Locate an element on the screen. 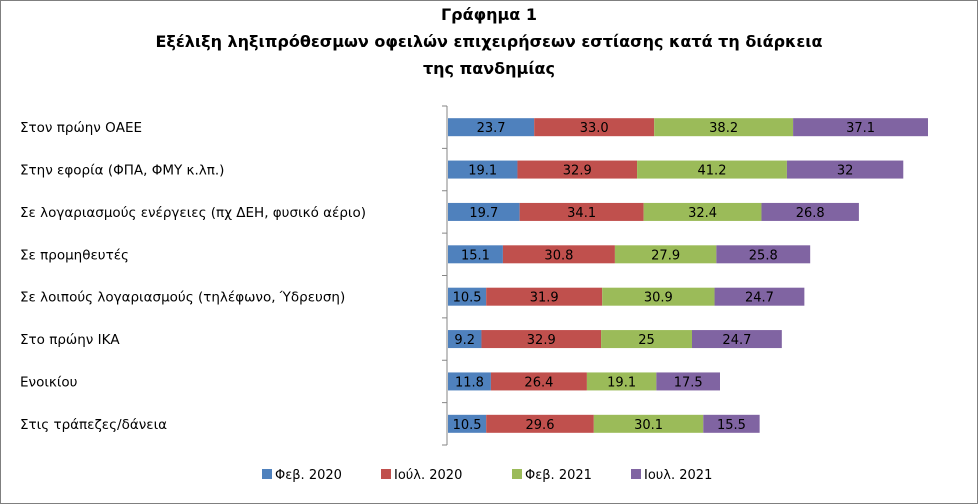  chart-subtitle-line: της πανδημίας is located at coordinates (489, 68).